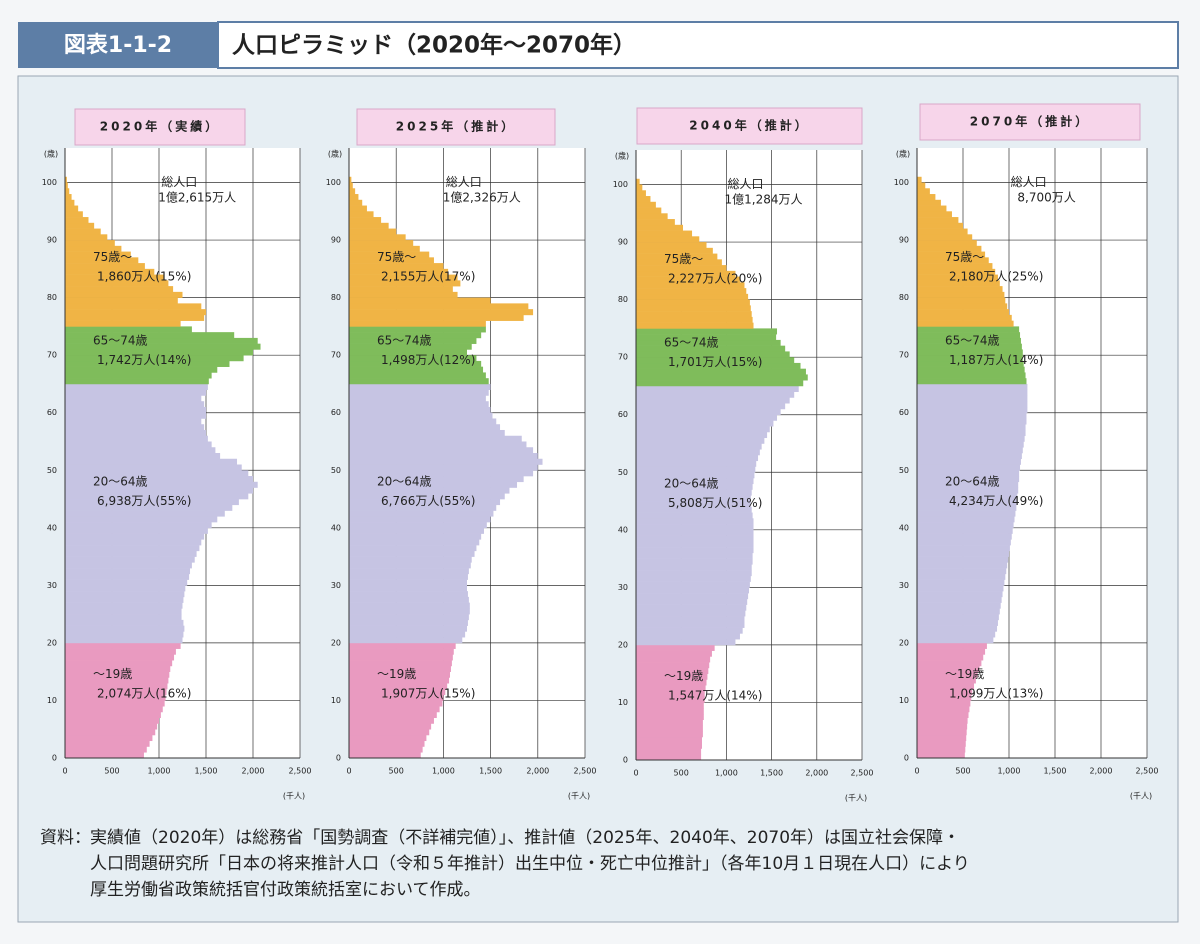  I want to click on total-name: 総人口, so click(746, 184).